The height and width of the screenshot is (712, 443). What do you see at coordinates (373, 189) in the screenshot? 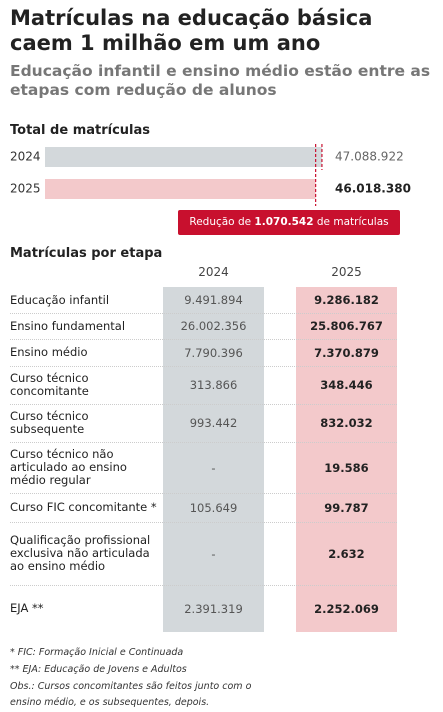
I see `value-label: 46.018.380` at bounding box center [373, 189].